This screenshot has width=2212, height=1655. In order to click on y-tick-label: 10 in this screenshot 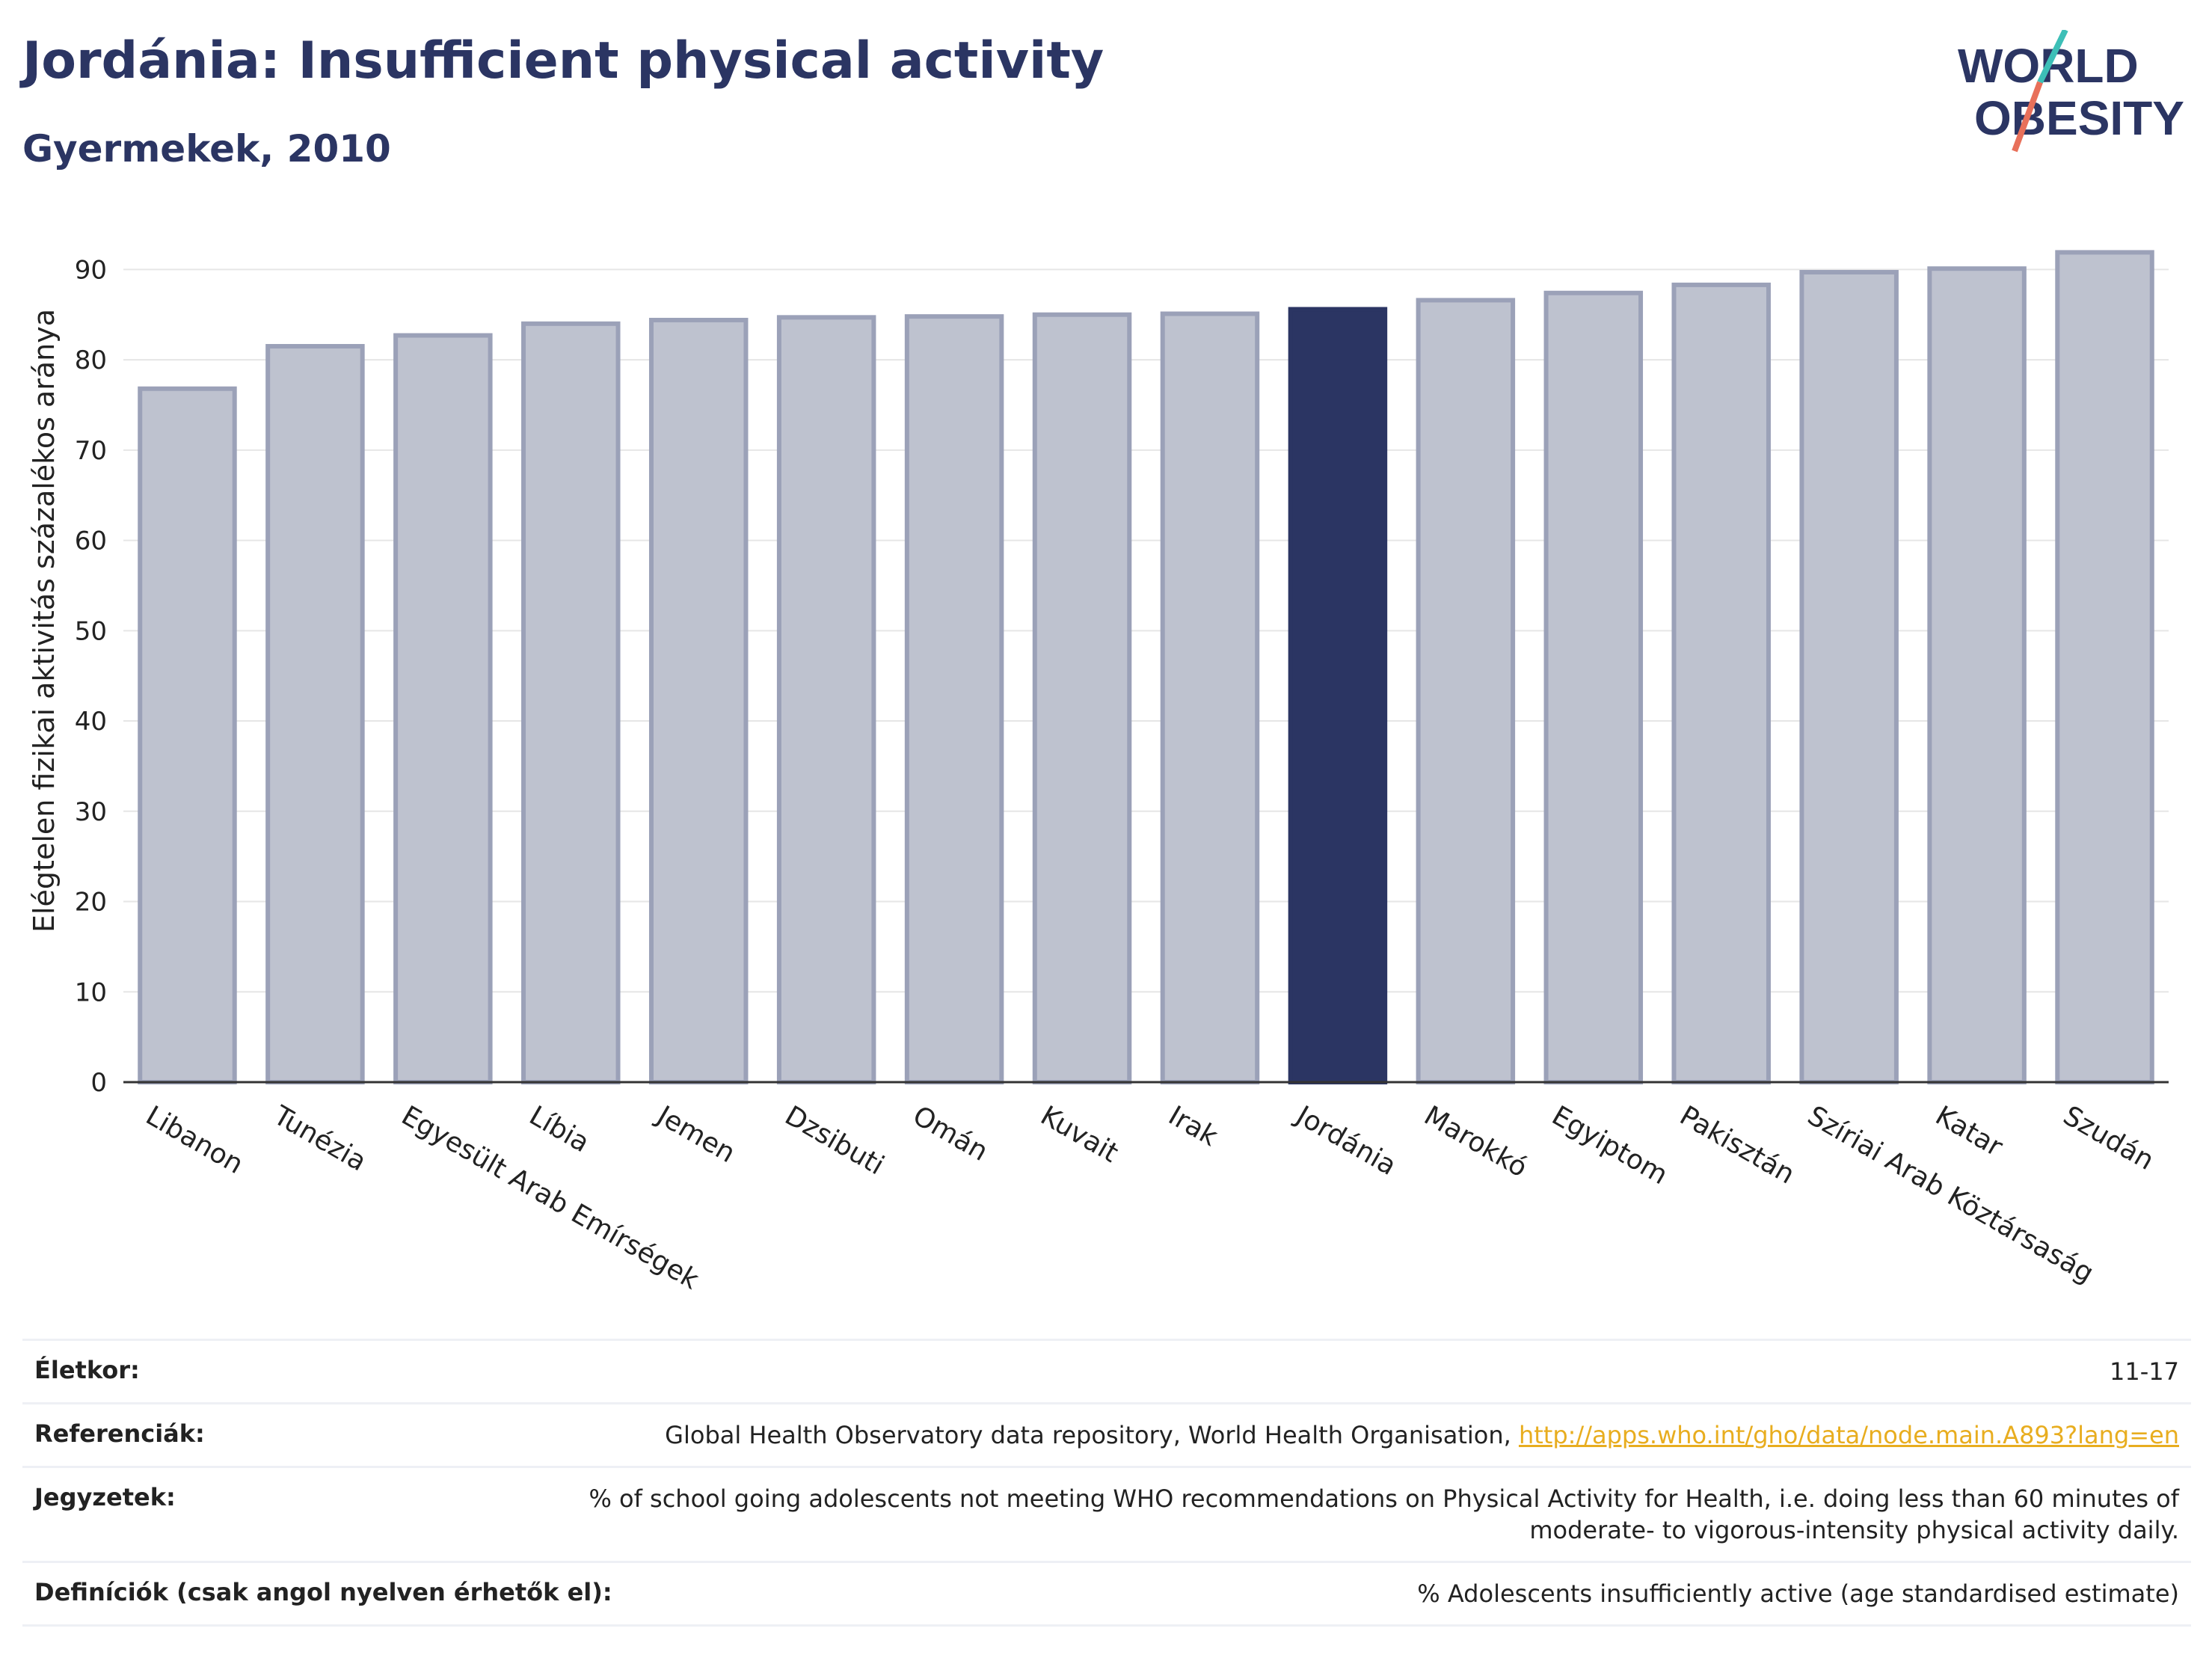, I will do `click(91, 992)`.